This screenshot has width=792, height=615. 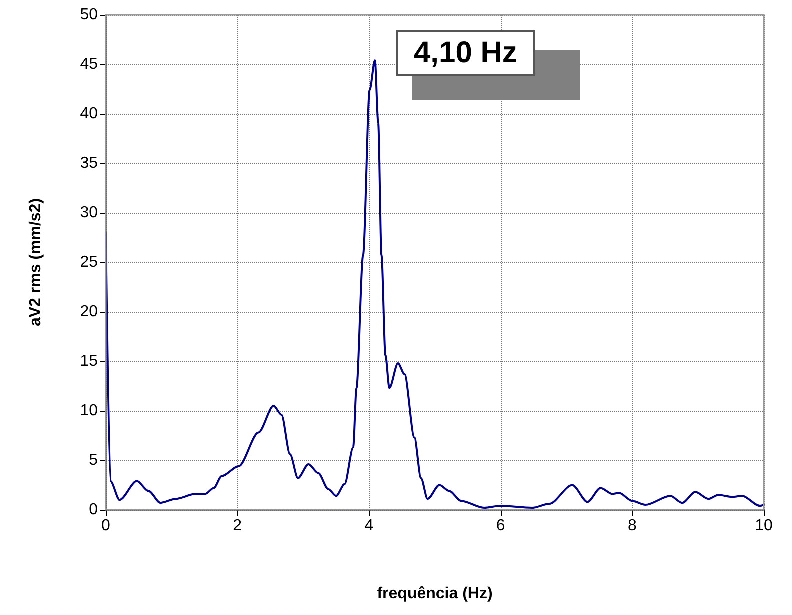 What do you see at coordinates (89, 361) in the screenshot?
I see `y-tick-label: 15` at bounding box center [89, 361].